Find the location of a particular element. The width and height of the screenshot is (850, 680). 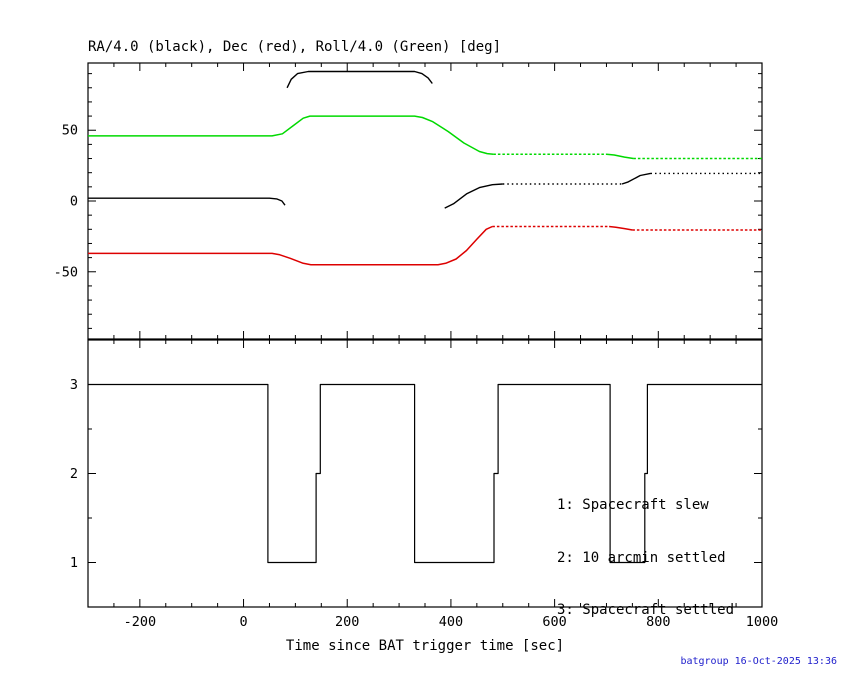

x-tick-label: 400 is located at coordinates (451, 622).